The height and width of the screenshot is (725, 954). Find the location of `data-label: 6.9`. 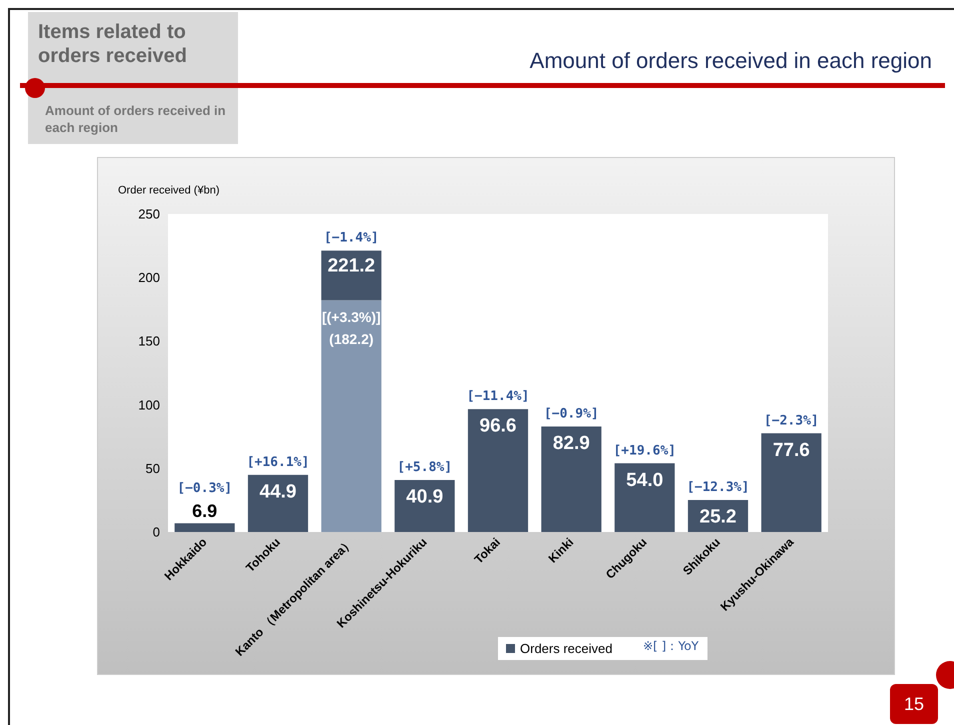

data-label: 6.9 is located at coordinates (205, 511).